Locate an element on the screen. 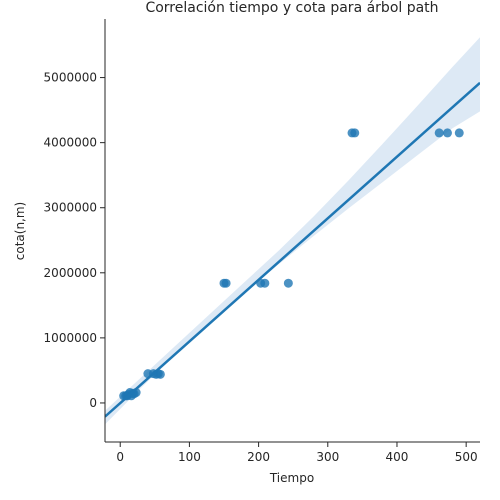 The width and height of the screenshot is (500, 500). y-axis-label: cota(n,m) is located at coordinates (20, 231).